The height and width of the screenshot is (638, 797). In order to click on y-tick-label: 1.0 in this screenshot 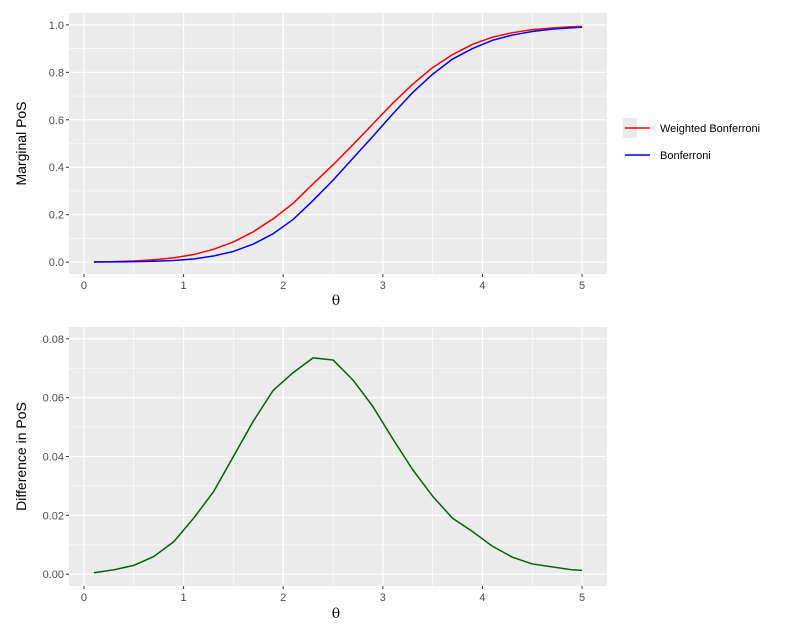, I will do `click(56, 26)`.